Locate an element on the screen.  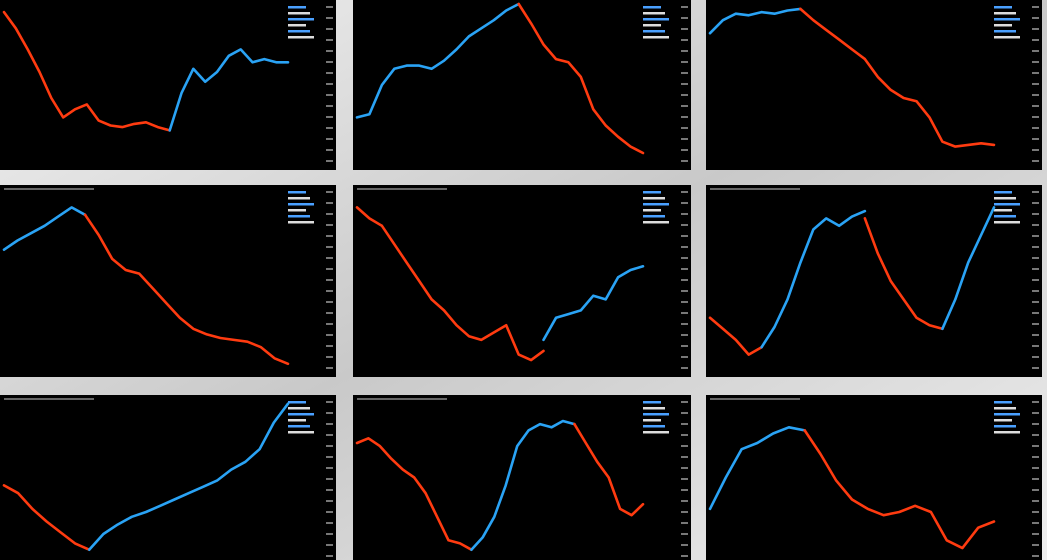
window-caption is located at coordinates (49, 189).